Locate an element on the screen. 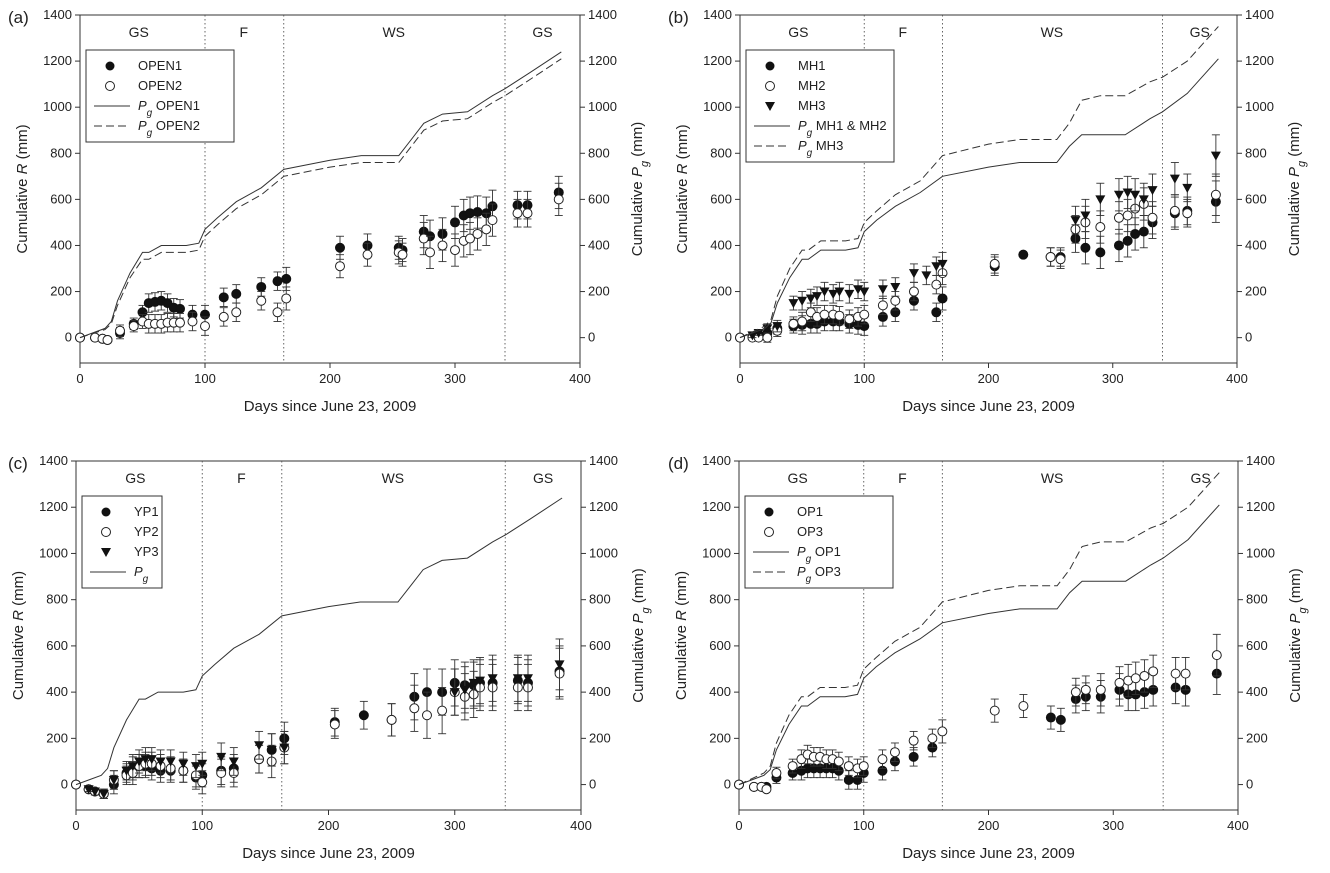 This screenshot has height=873, width=1330. x-axis-label: Days since June 23, 2009 is located at coordinates (328, 853).